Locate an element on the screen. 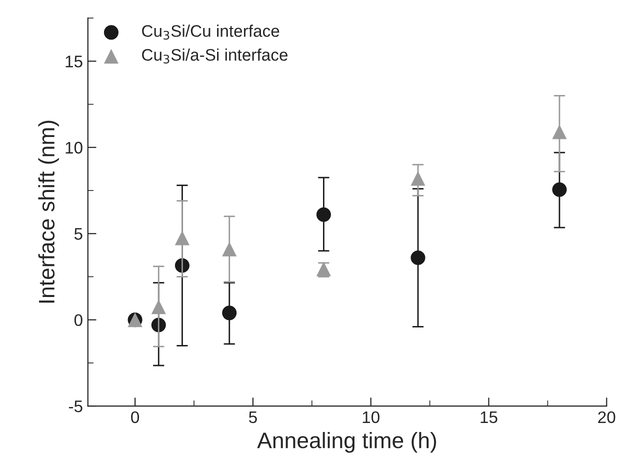 Image resolution: width=619 pixels, height=476 pixels. legend-label: Cu$_{3}$Si/Cu interface is located at coordinates (211, 32).